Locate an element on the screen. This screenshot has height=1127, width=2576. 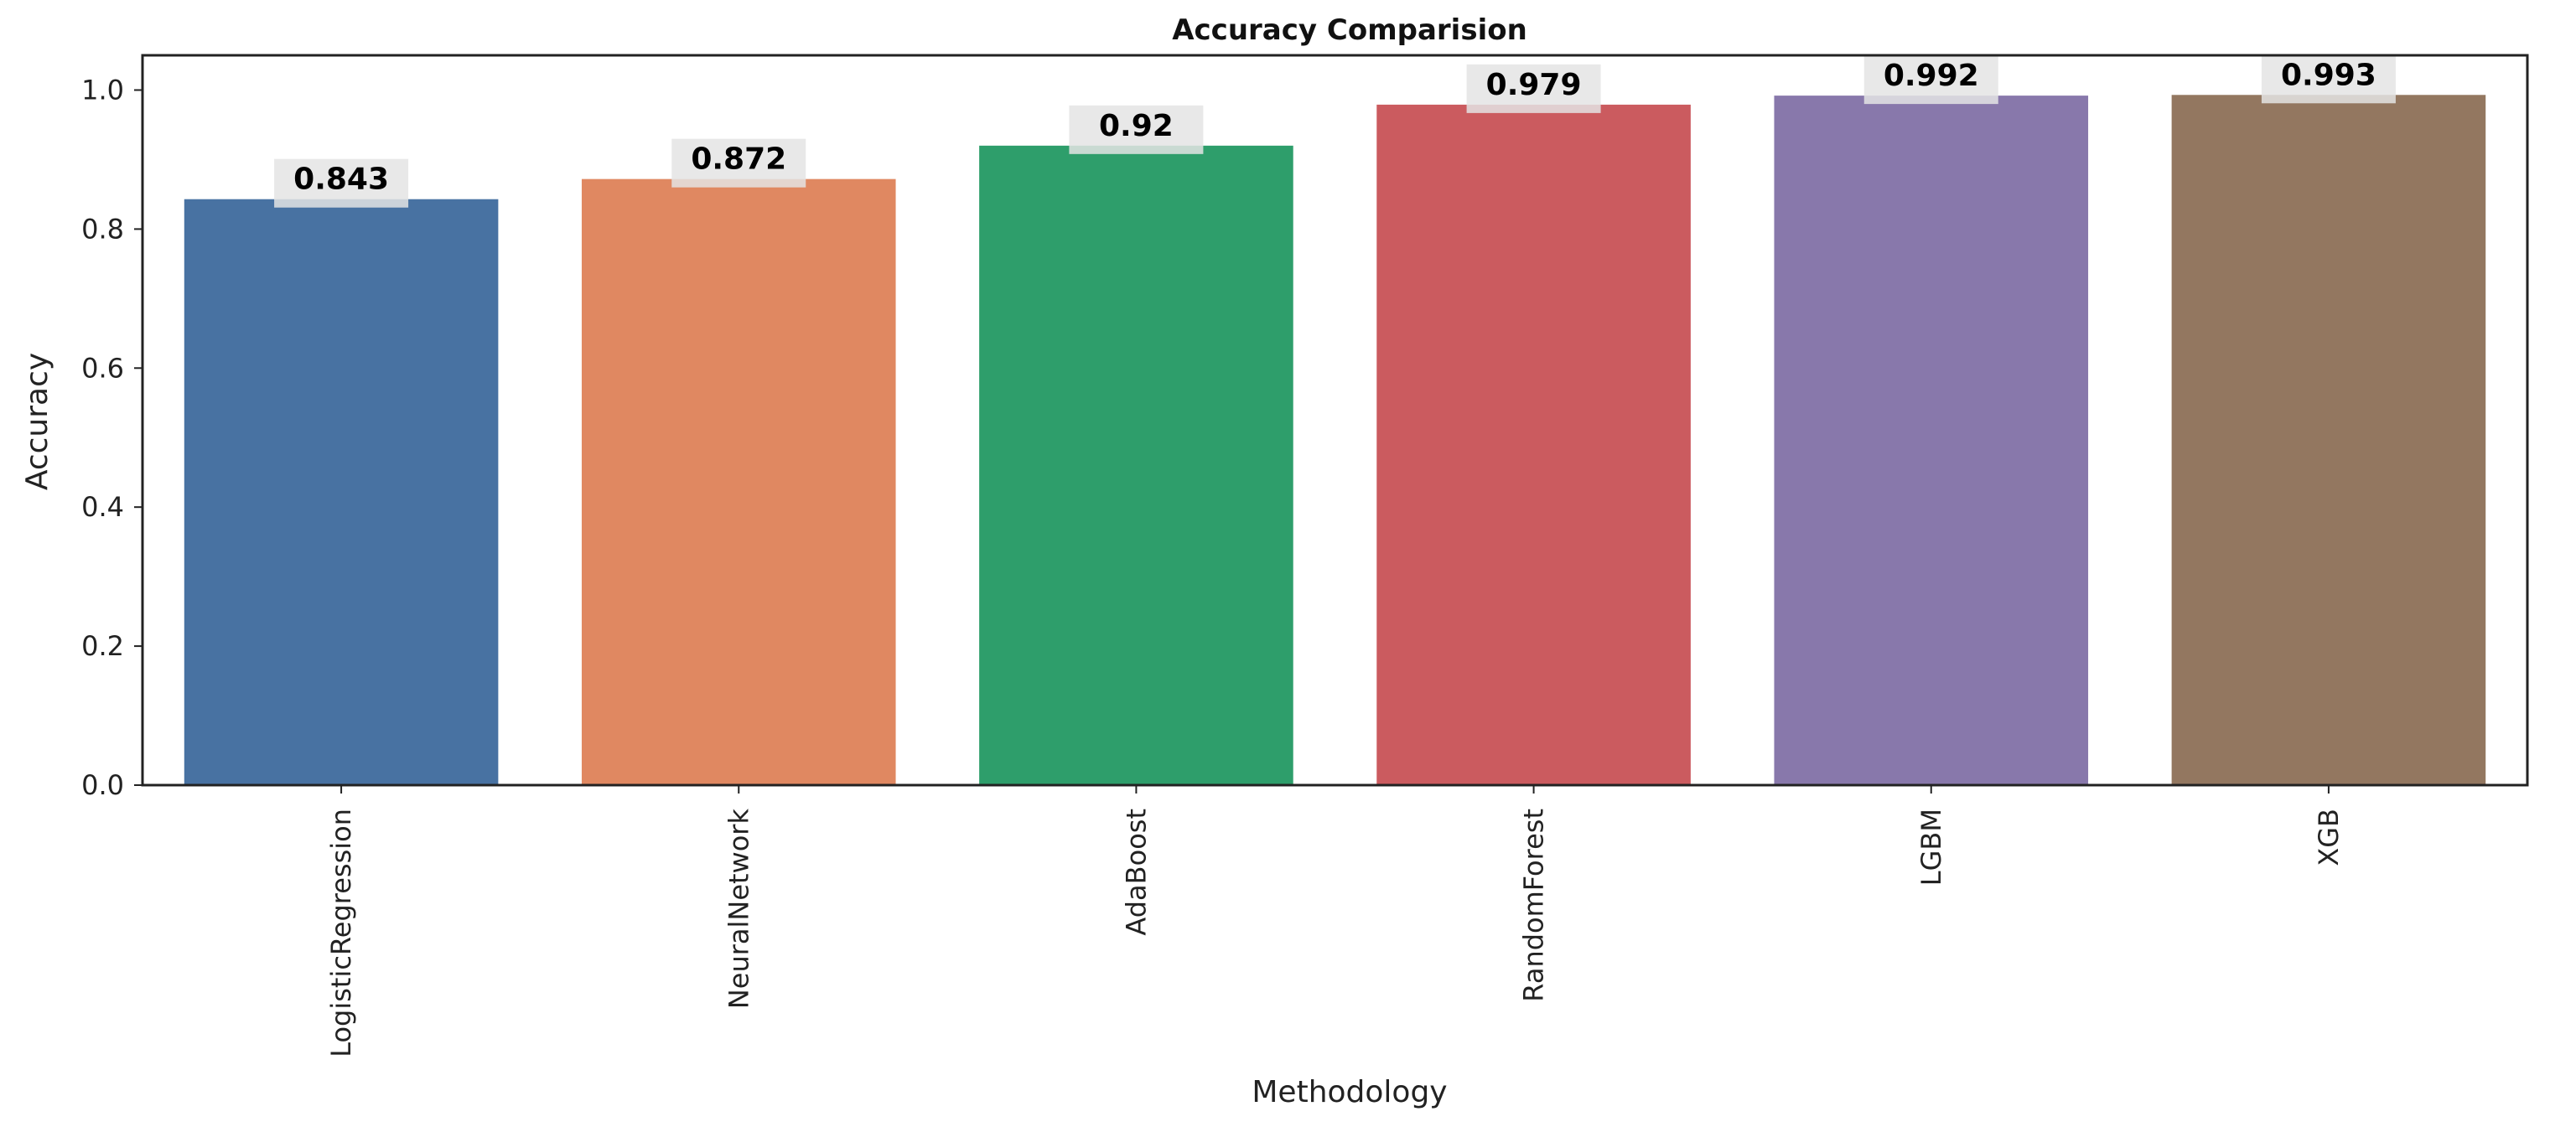
y-tick-label: 0.8 is located at coordinates (102, 229).